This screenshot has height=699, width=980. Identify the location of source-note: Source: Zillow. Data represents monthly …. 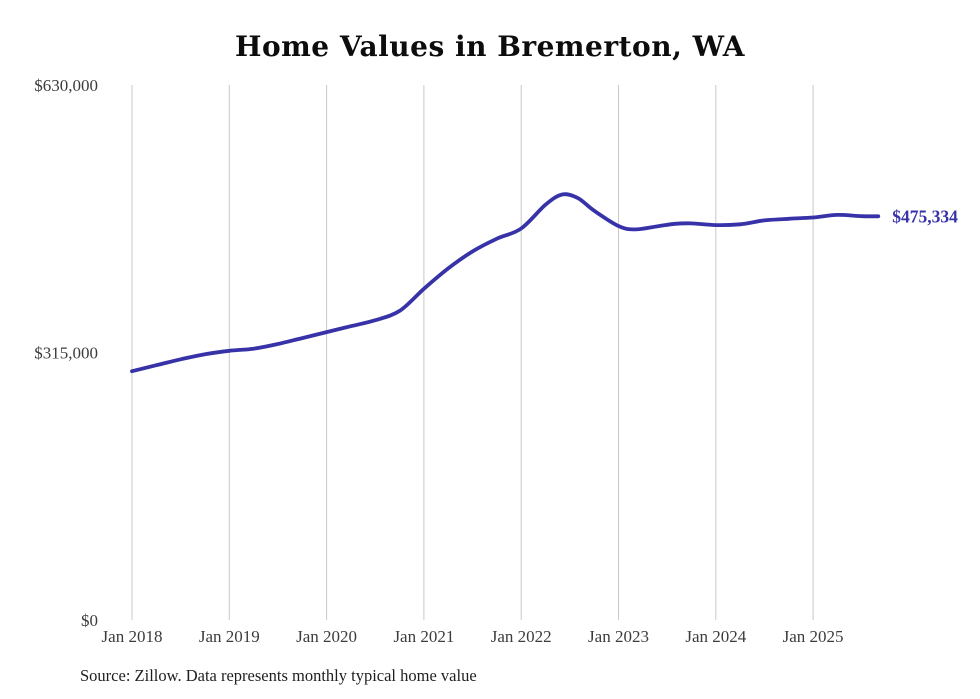
(278, 675).